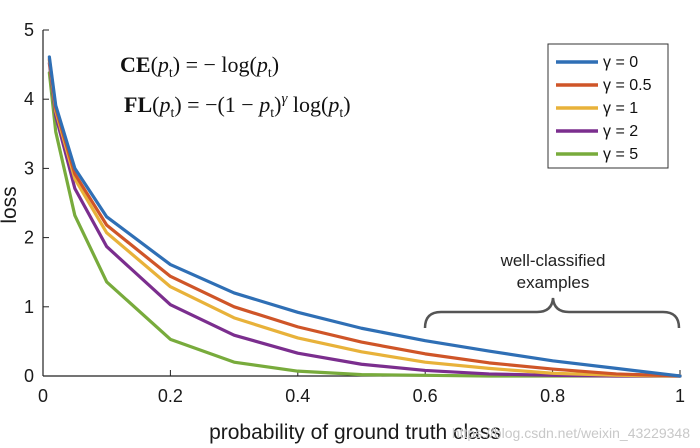  Describe the element at coordinates (237, 106) in the screenshot. I see `formula-fl: FL(pt) = −(1 − pt)γ log(pt)` at that location.